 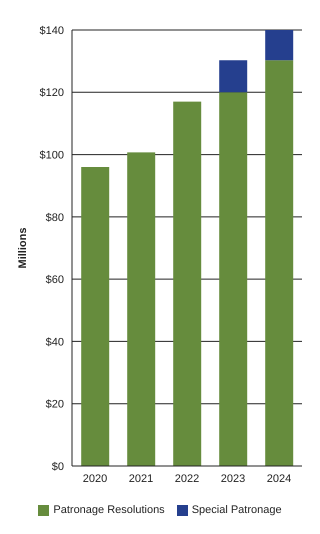 What do you see at coordinates (52, 93) in the screenshot?
I see `y-tick-label: $120` at bounding box center [52, 93].